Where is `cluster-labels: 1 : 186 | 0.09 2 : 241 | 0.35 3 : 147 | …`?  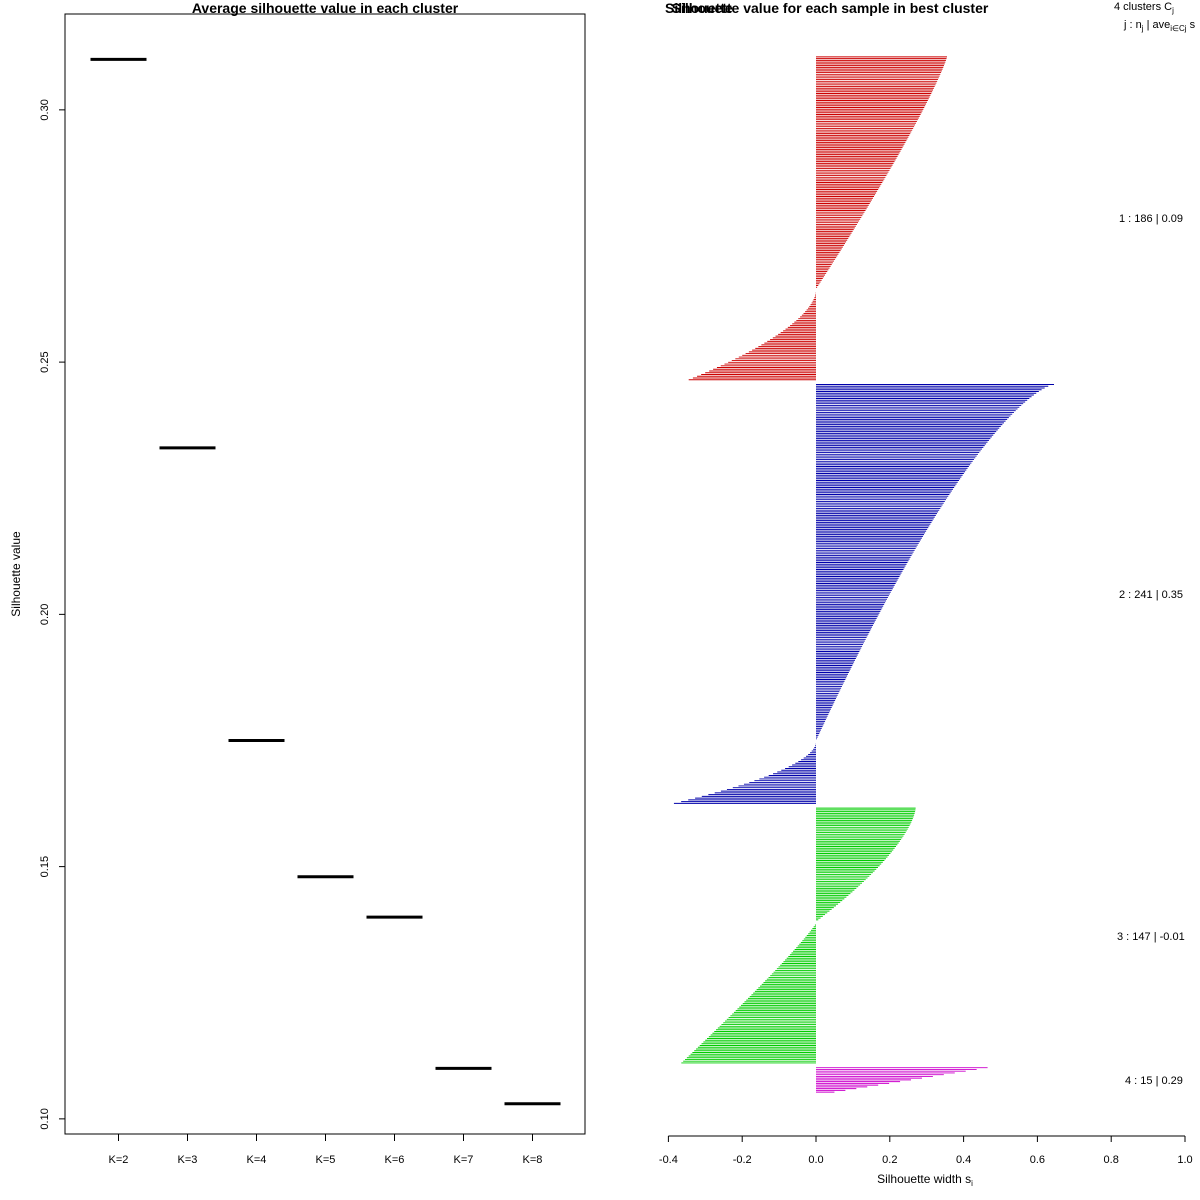 cluster-labels: 1 : 186 | 0.09 2 : 241 | 0.35 3 : 147 | … is located at coordinates (1151, 650).